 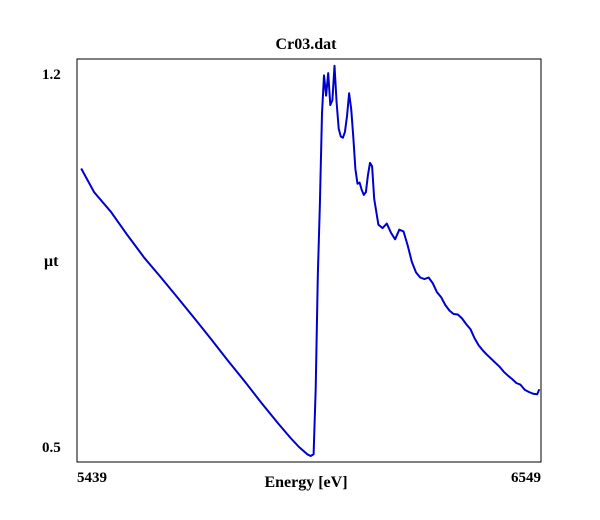 What do you see at coordinates (51, 75) in the screenshot?
I see `y-tick-label-top: 1.2` at bounding box center [51, 75].